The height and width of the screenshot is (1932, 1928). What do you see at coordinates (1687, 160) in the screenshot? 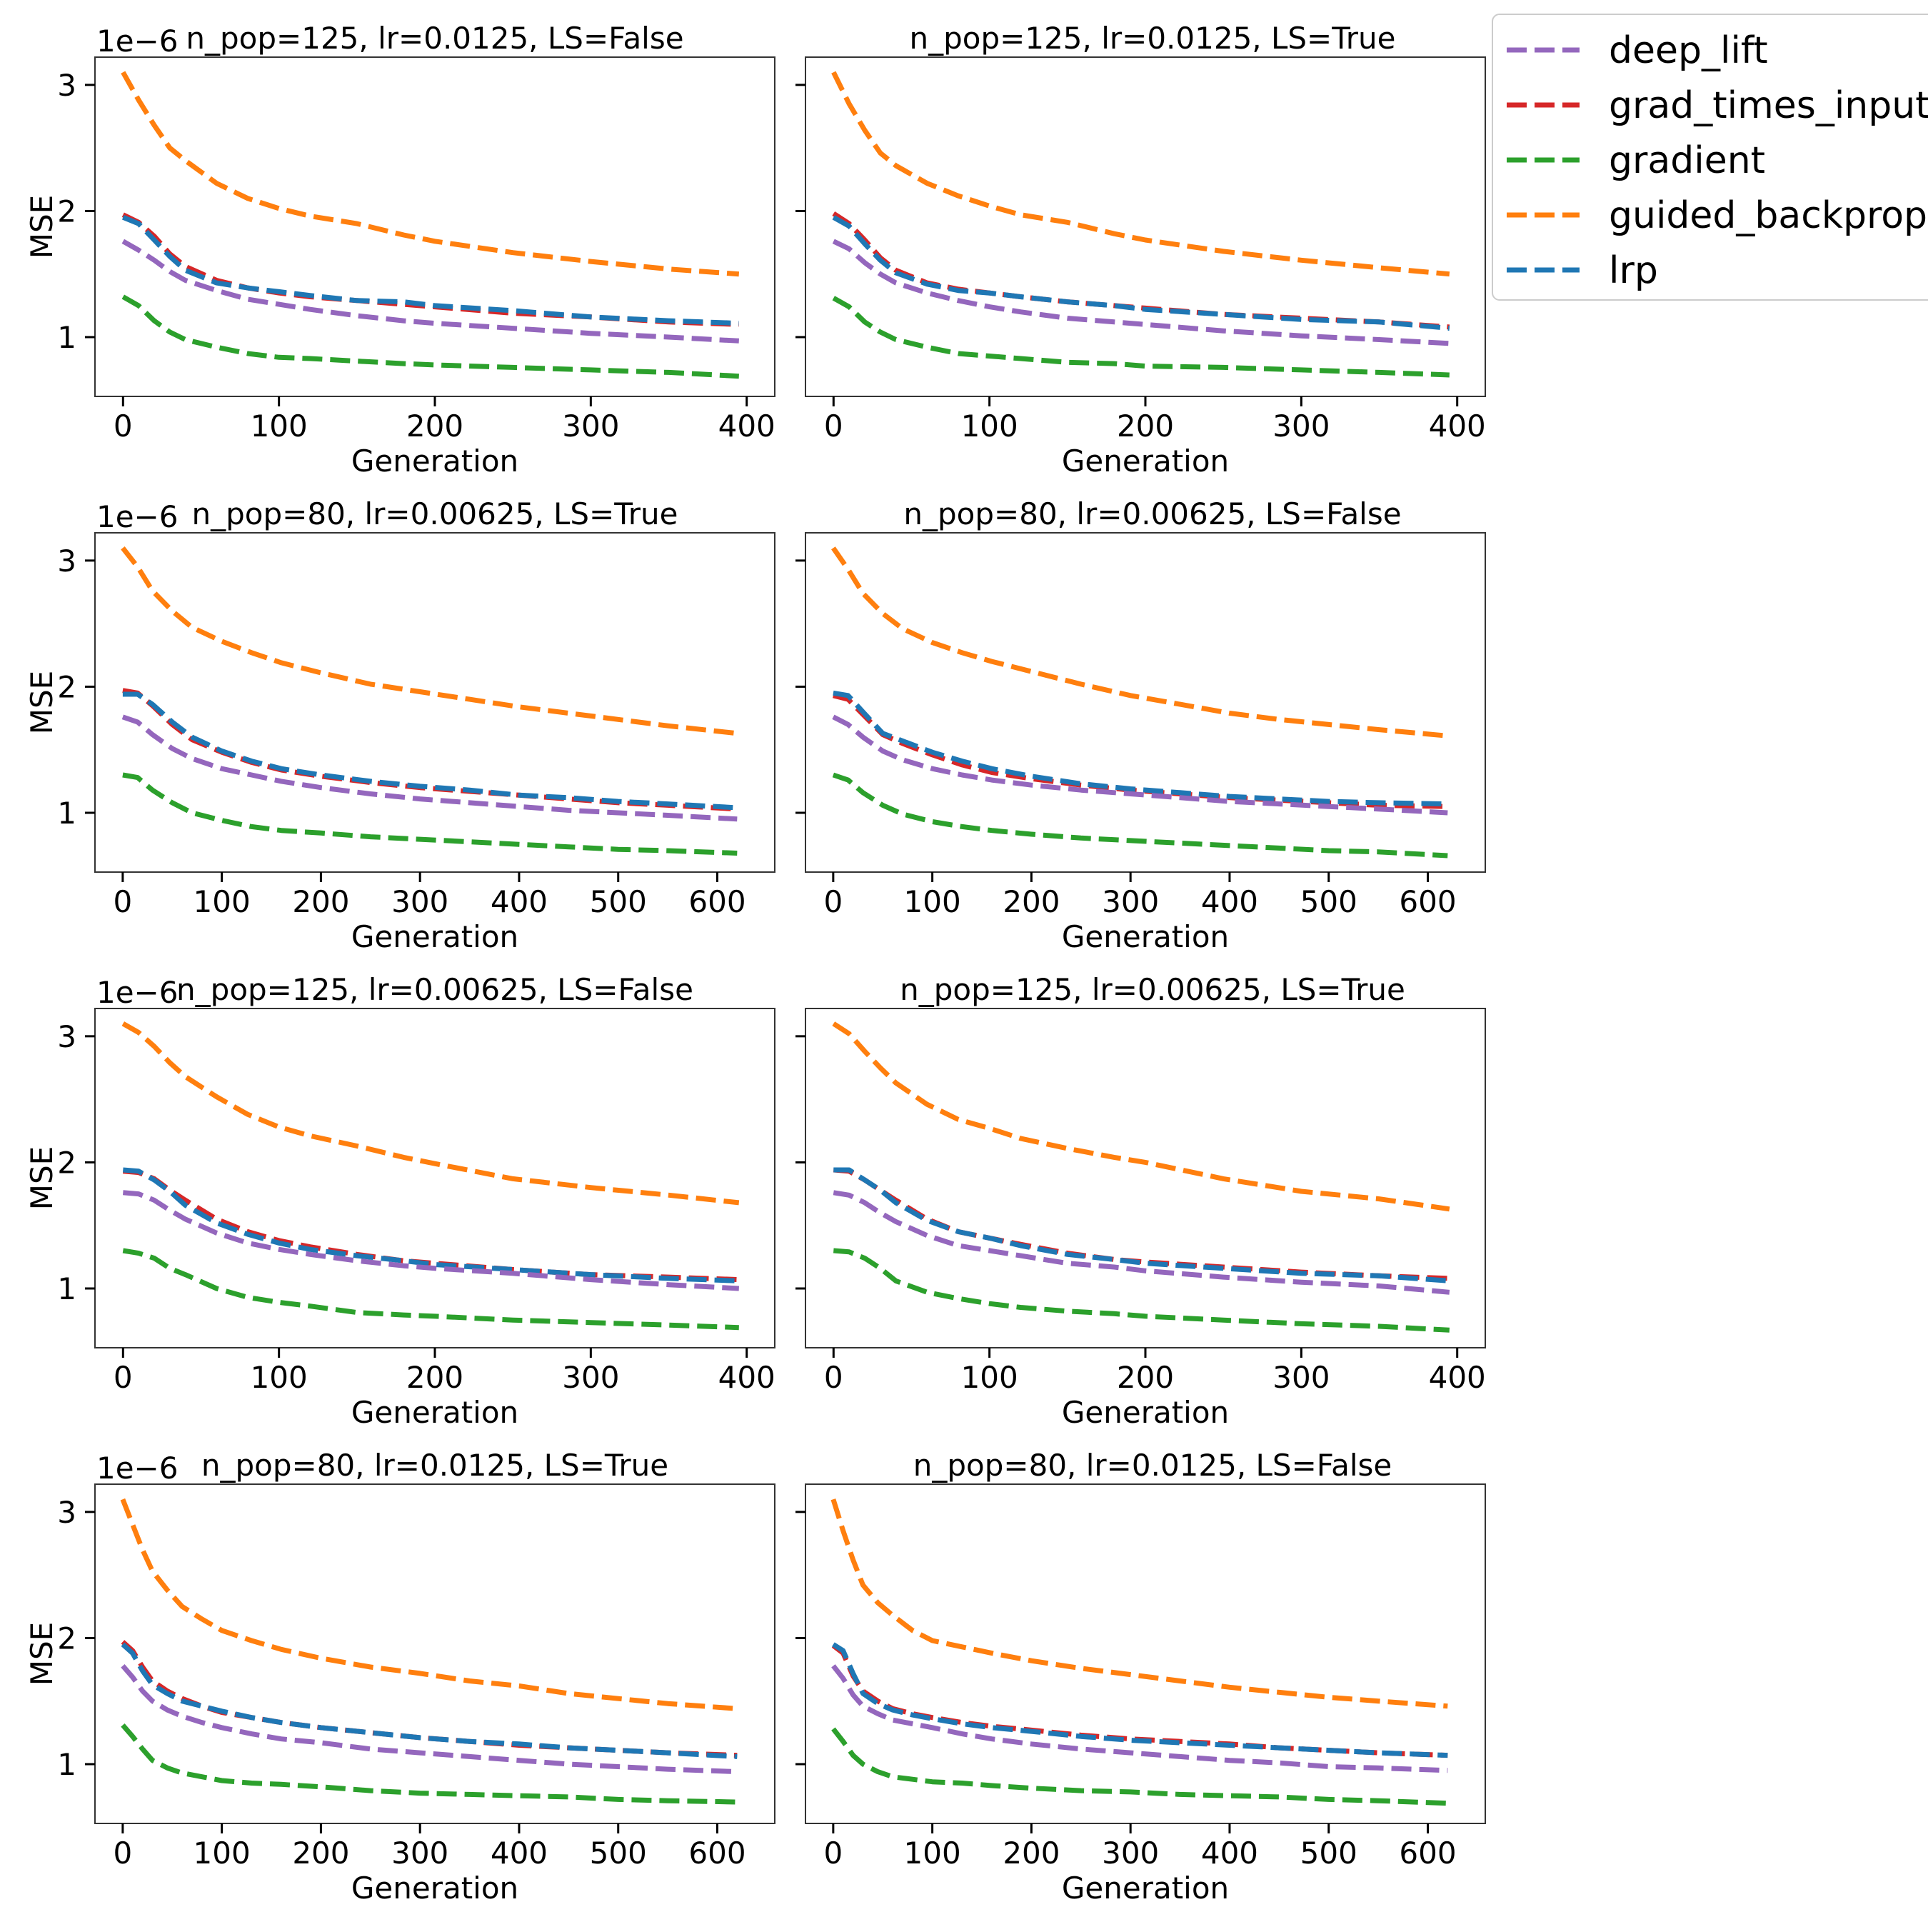
I see `legend-label-gradient: gradient` at bounding box center [1687, 160].